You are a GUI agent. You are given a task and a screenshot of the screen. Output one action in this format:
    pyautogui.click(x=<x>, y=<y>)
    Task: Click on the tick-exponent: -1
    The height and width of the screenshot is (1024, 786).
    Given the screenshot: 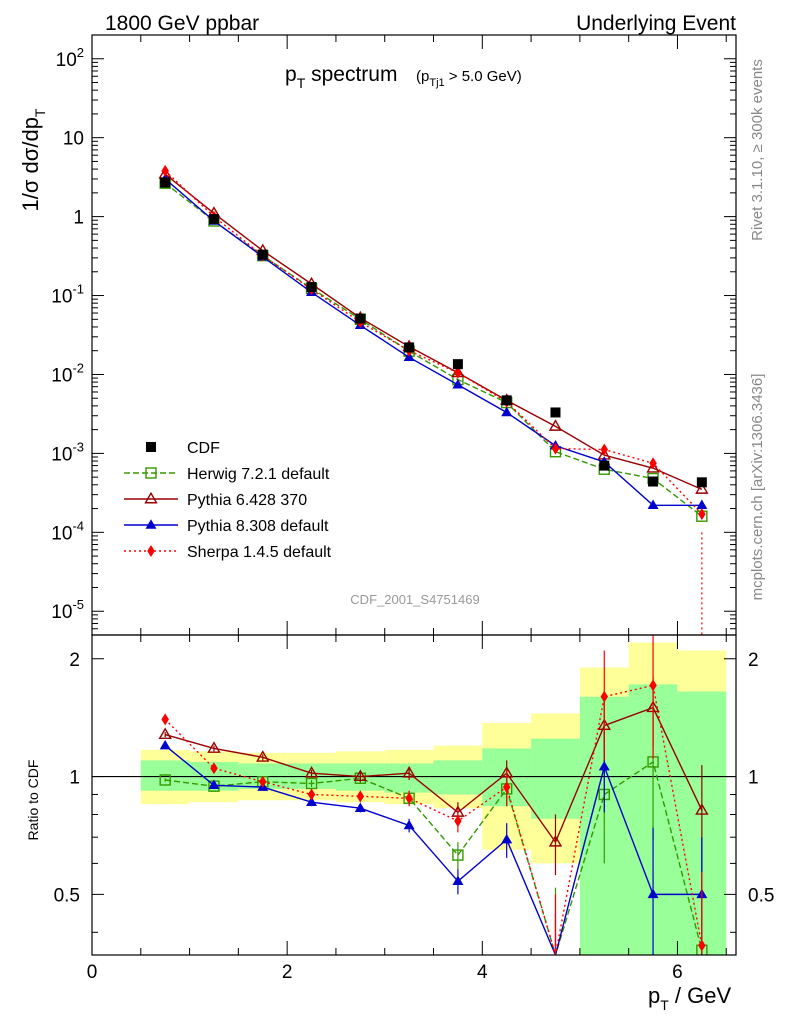 What is the action you would take?
    pyautogui.click(x=78, y=289)
    